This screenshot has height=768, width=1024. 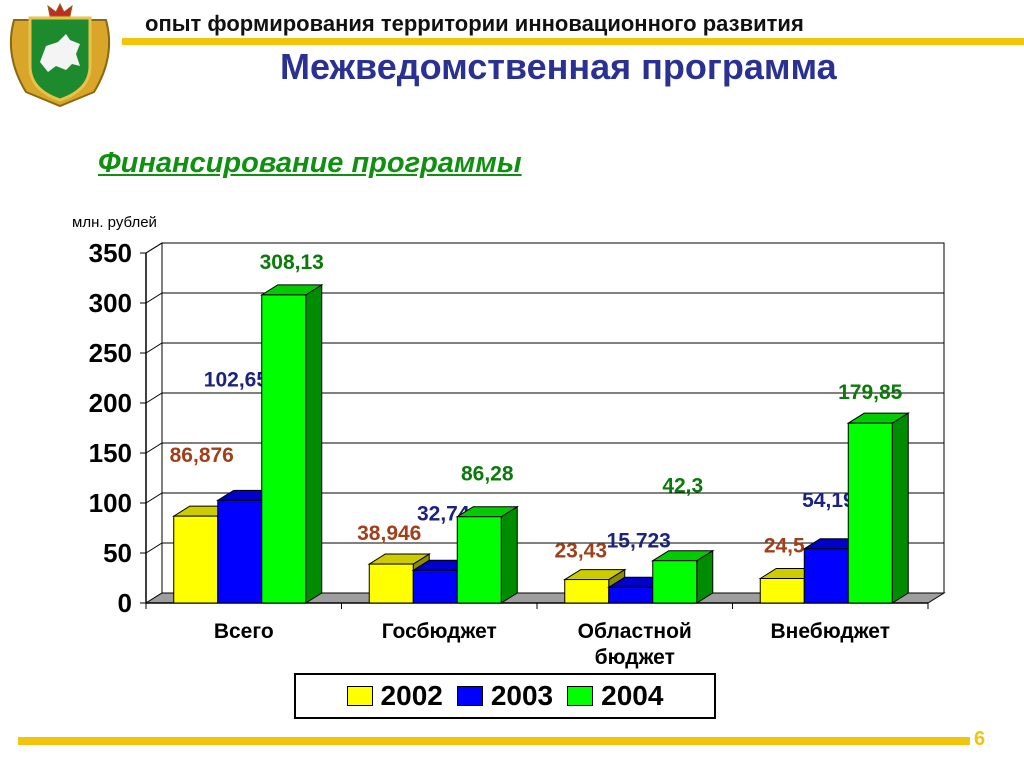 What do you see at coordinates (389, 533) in the screenshot?
I see `data-label-2002: 38,946` at bounding box center [389, 533].